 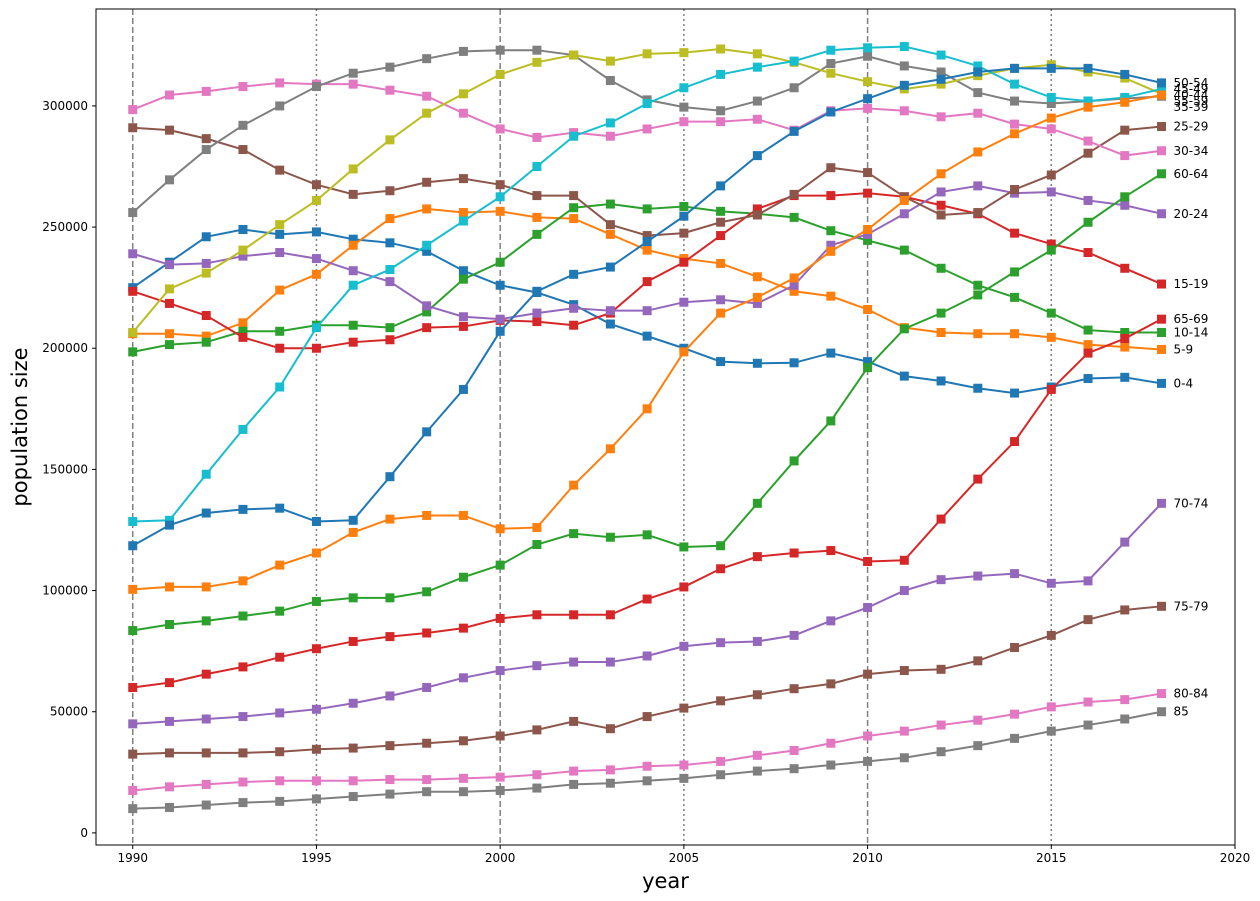 I want to click on y-axis-title: population size, so click(x=20, y=426).